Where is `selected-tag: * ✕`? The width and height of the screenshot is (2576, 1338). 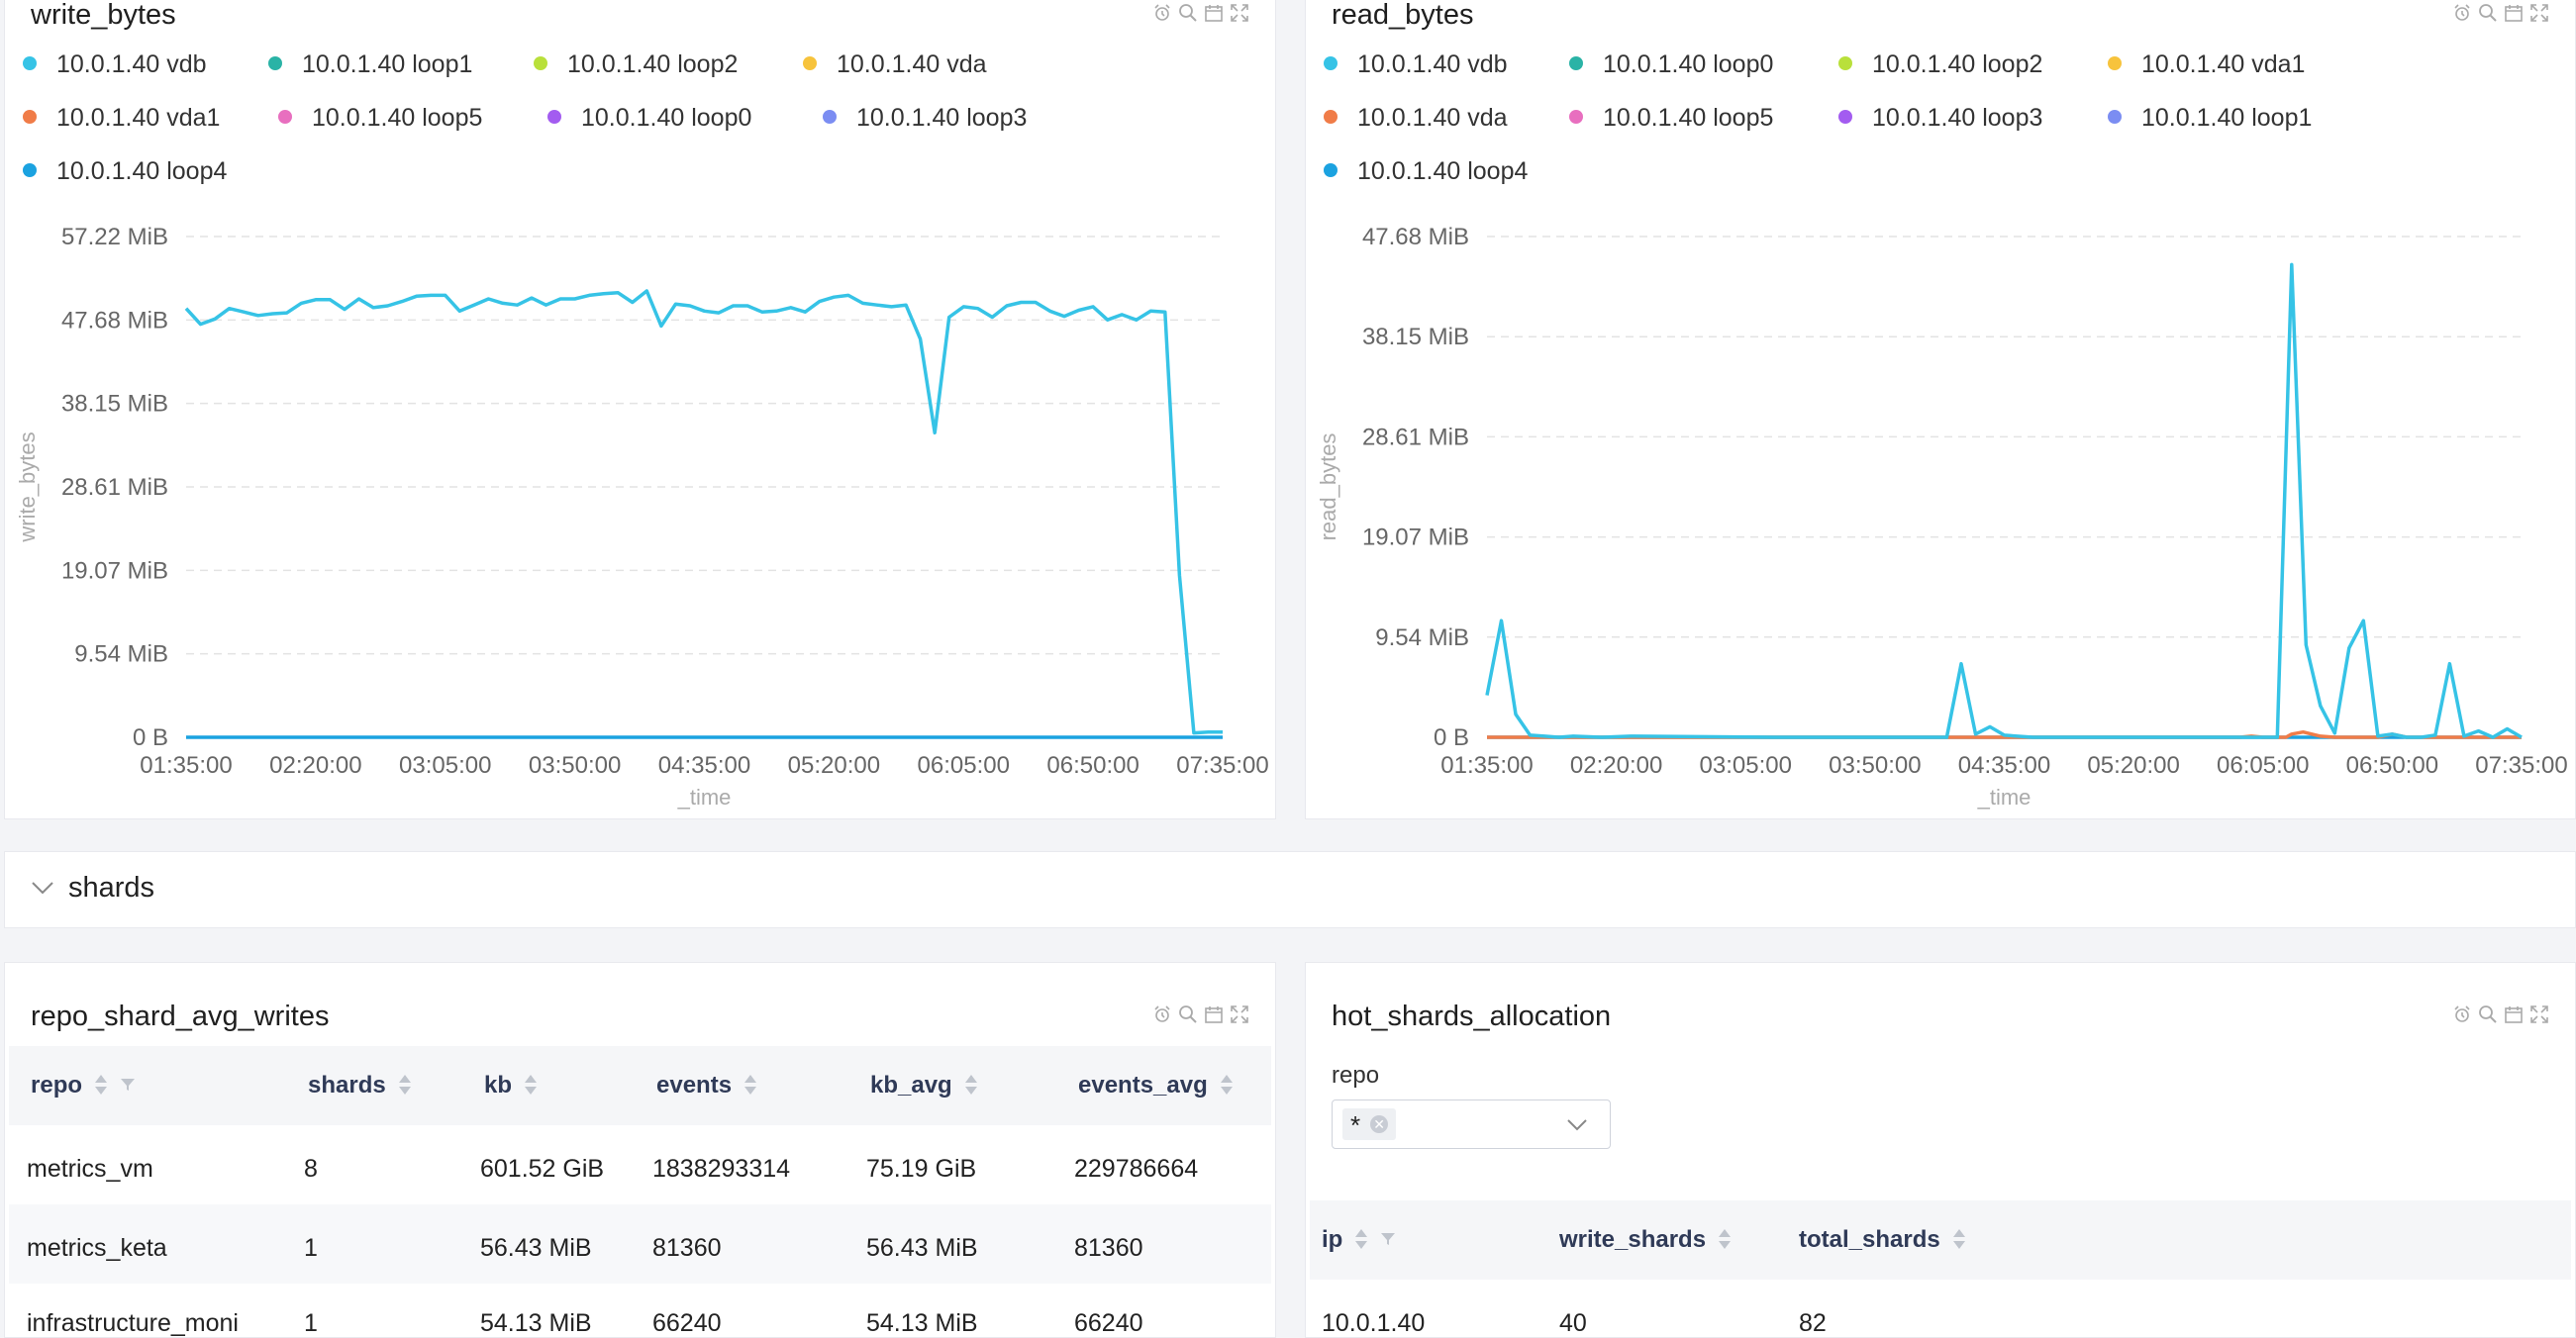 selected-tag: * ✕ is located at coordinates (1370, 1124).